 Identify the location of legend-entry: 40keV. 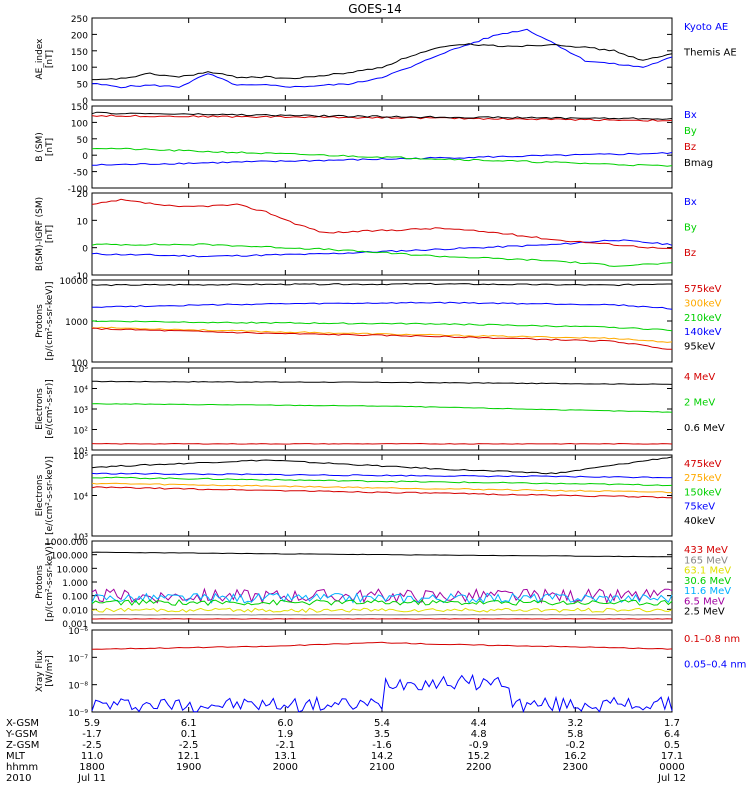
(699, 521).